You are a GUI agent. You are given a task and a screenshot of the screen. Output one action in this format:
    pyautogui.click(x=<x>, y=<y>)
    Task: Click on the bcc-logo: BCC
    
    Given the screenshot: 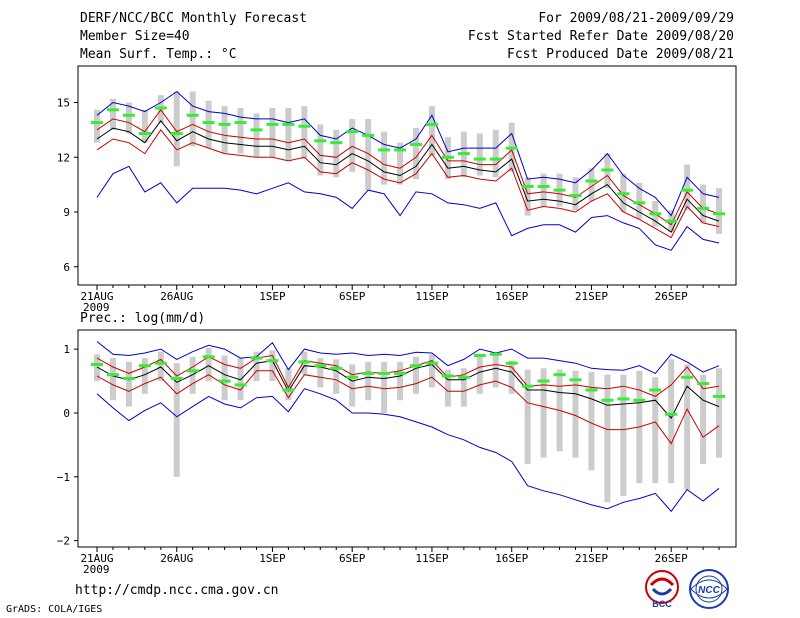 What is the action you would take?
    pyautogui.click(x=662, y=591)
    